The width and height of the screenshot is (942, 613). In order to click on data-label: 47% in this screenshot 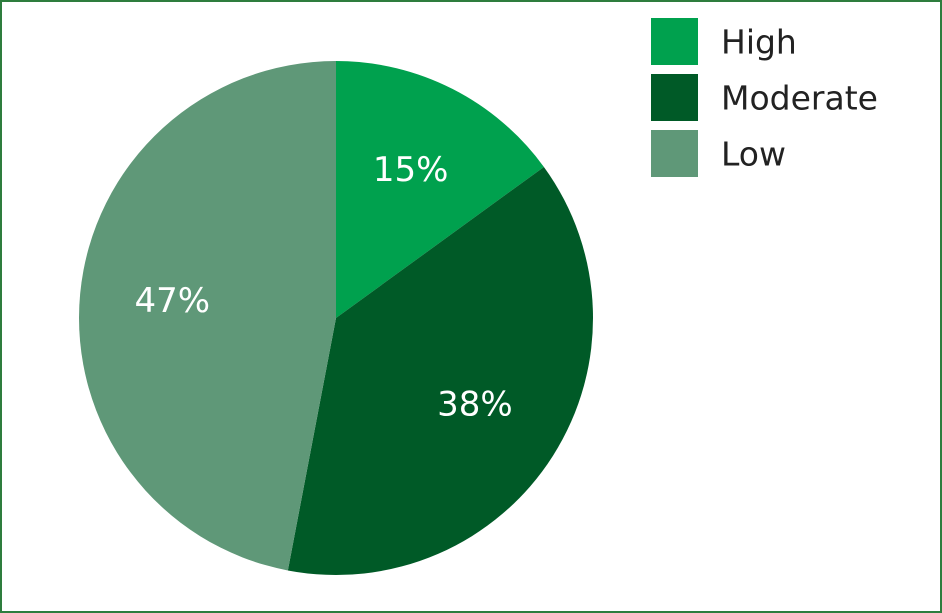, I will do `click(172, 301)`.